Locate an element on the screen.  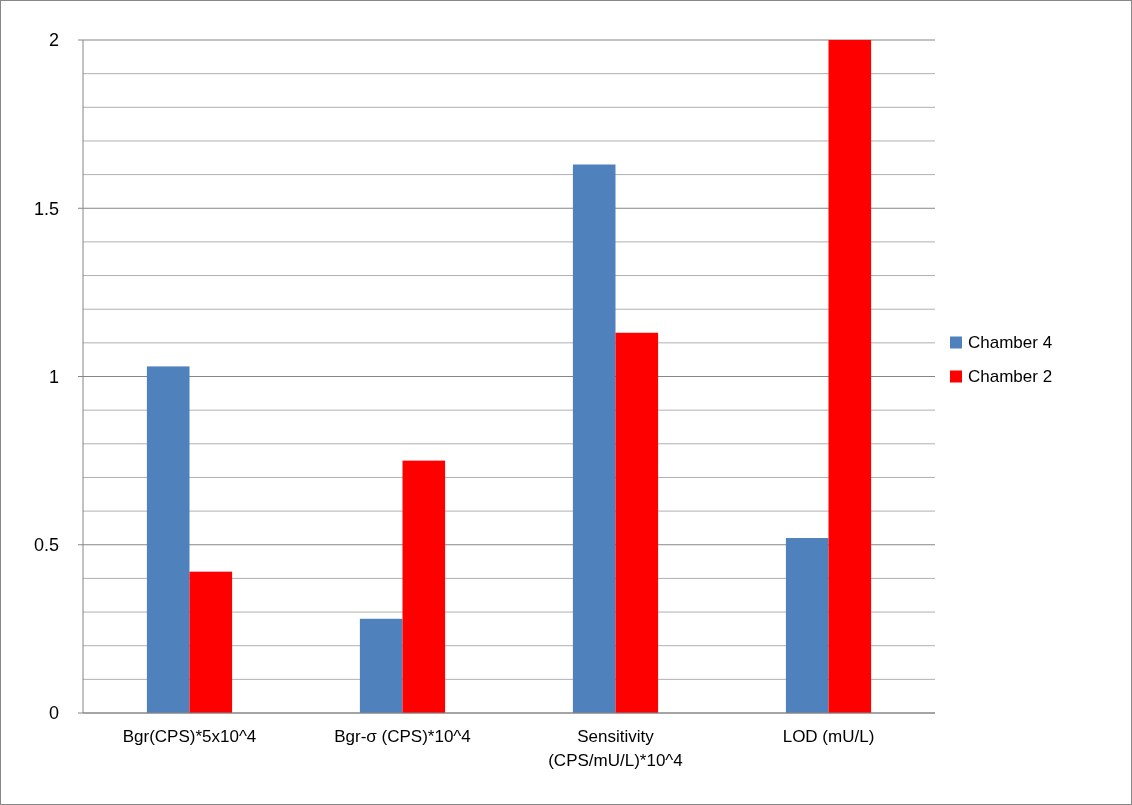
x-tick-label: Bgr(CPS)*5x10^4 is located at coordinates (189, 736).